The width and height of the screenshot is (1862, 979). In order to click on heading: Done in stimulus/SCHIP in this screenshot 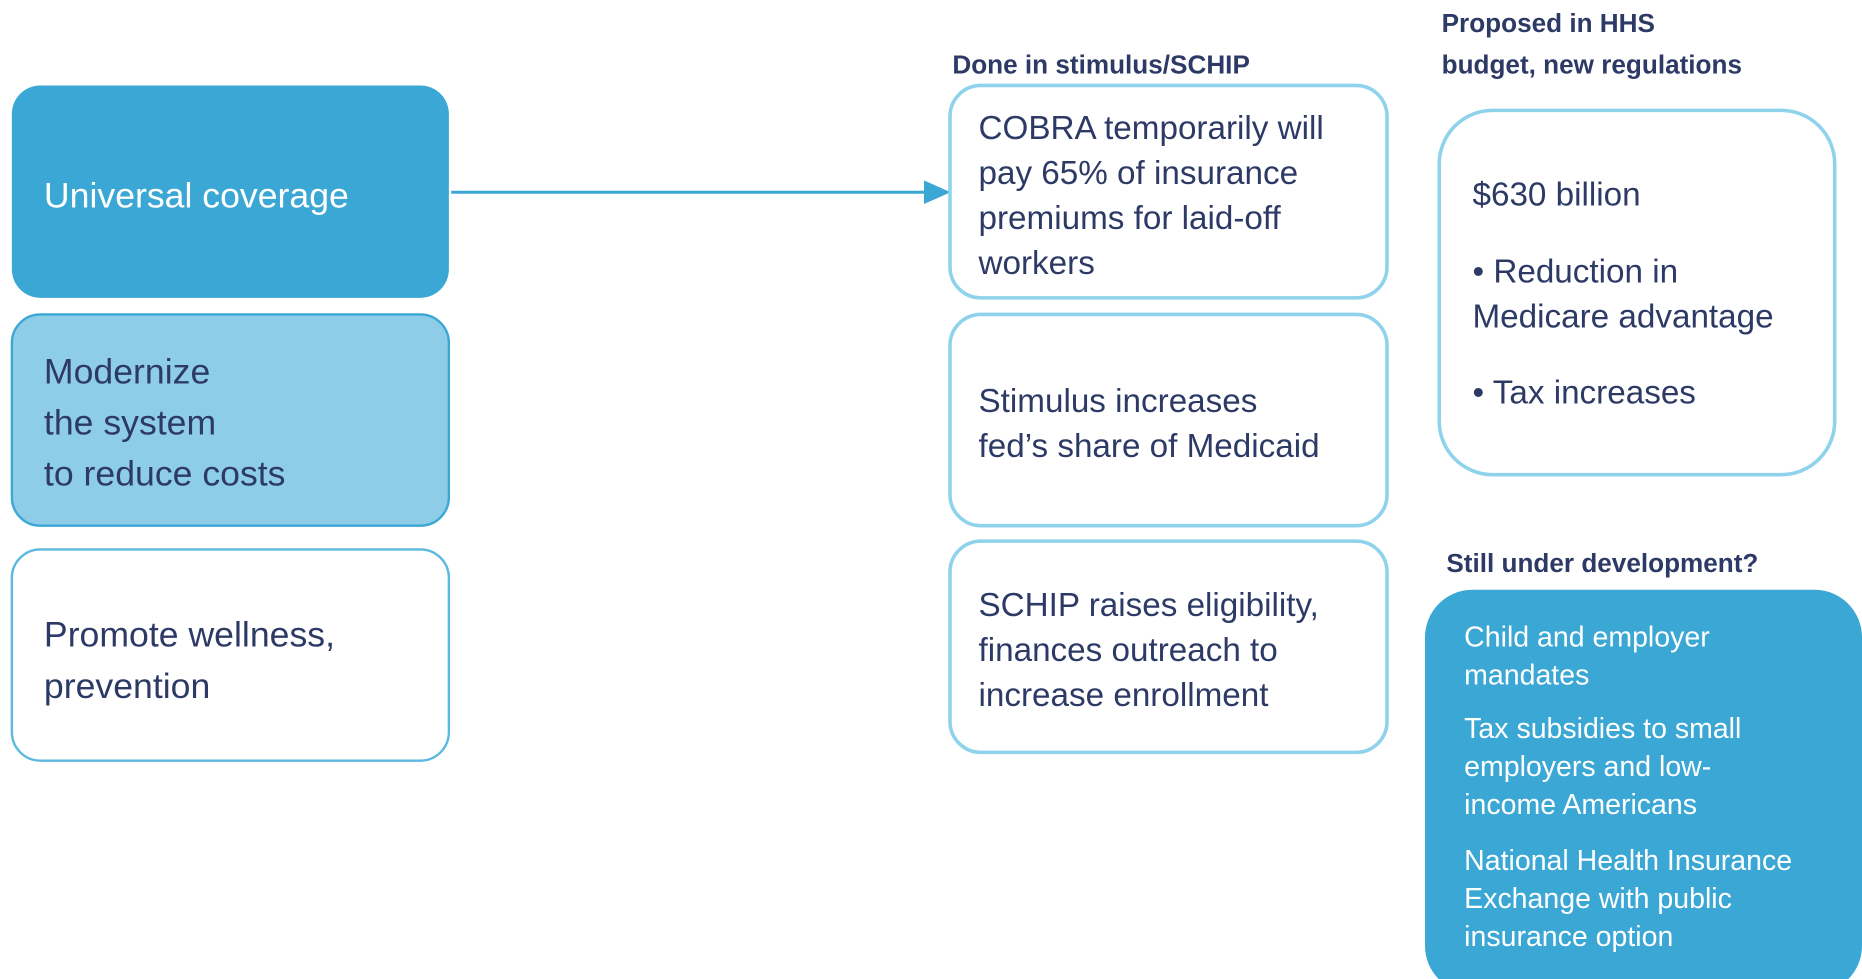, I will do `click(1100, 65)`.